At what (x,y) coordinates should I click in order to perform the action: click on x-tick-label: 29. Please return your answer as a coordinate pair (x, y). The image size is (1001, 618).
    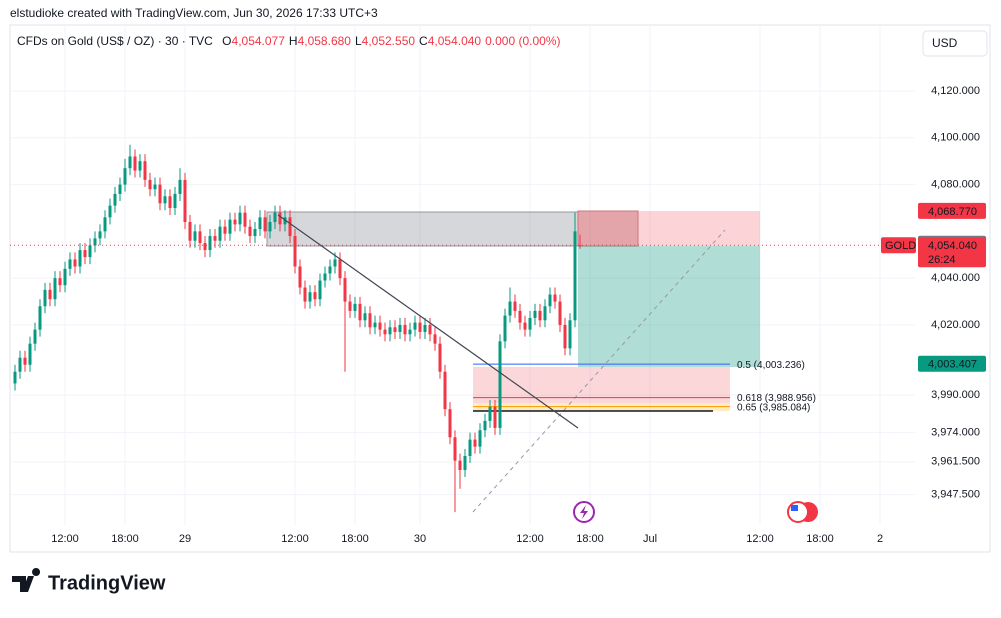
    Looking at the image, I should click on (185, 539).